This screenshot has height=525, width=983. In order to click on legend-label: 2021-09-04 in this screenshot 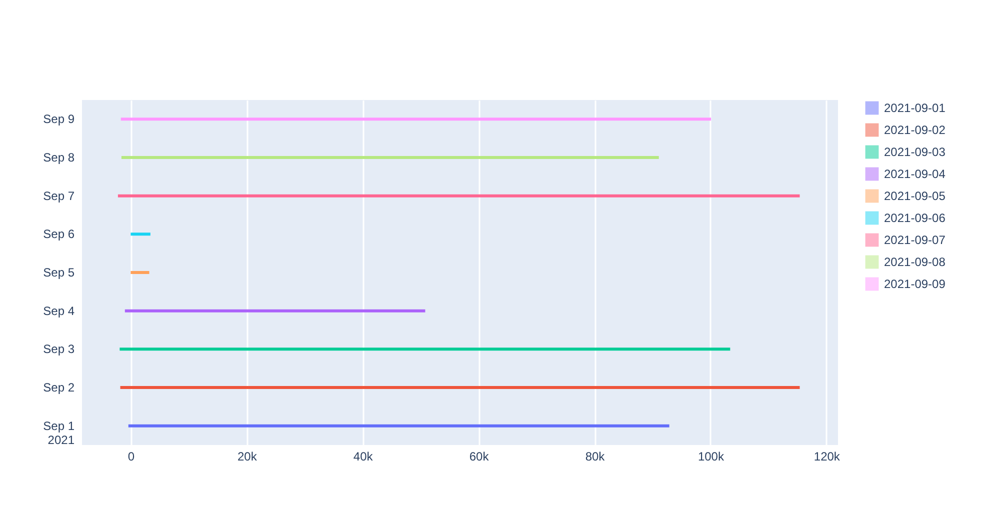, I will do `click(915, 174)`.